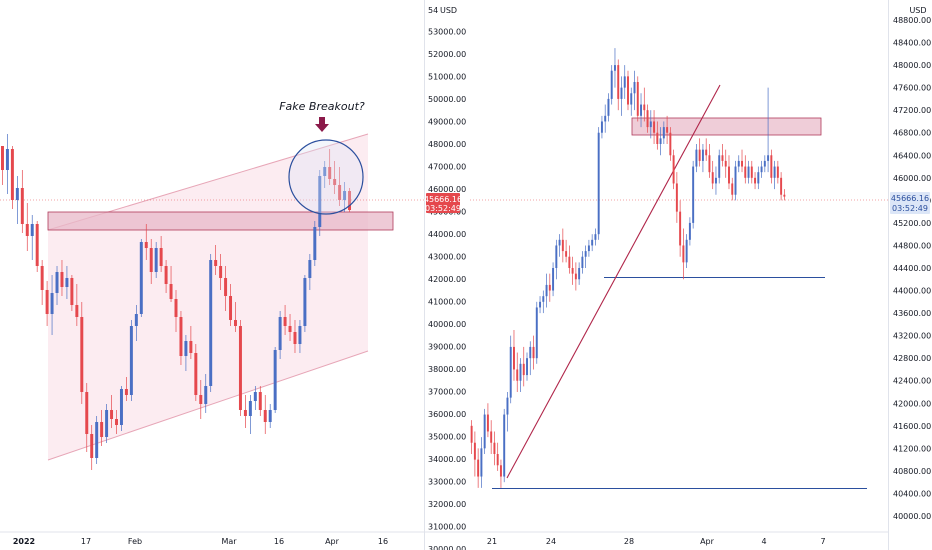 The height and width of the screenshot is (550, 932). Describe the element at coordinates (912, 133) in the screenshot. I see `right-y-tick: 46800.00` at that location.